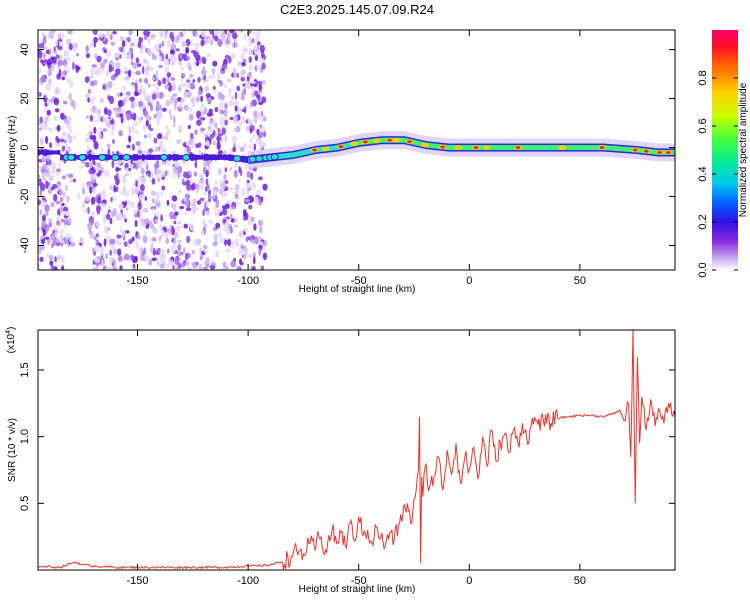 Image resolution: width=750 pixels, height=600 pixels. I want to click on snr-exponent: (x104), so click(11, 340).